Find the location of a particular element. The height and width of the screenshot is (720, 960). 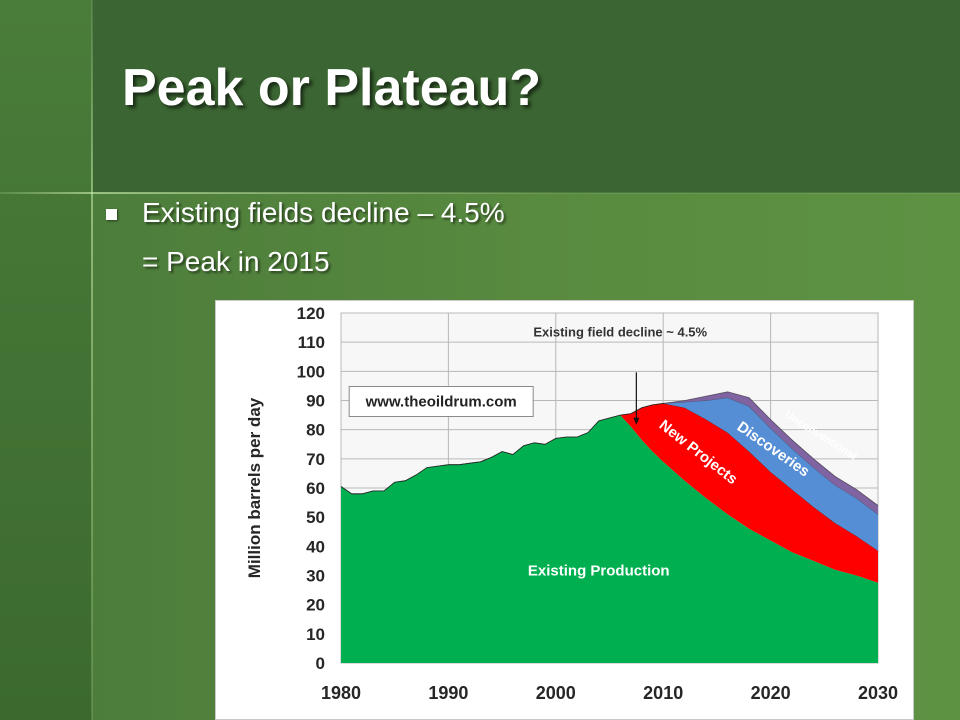

source-label: www.theoildrum.com is located at coordinates (441, 402).